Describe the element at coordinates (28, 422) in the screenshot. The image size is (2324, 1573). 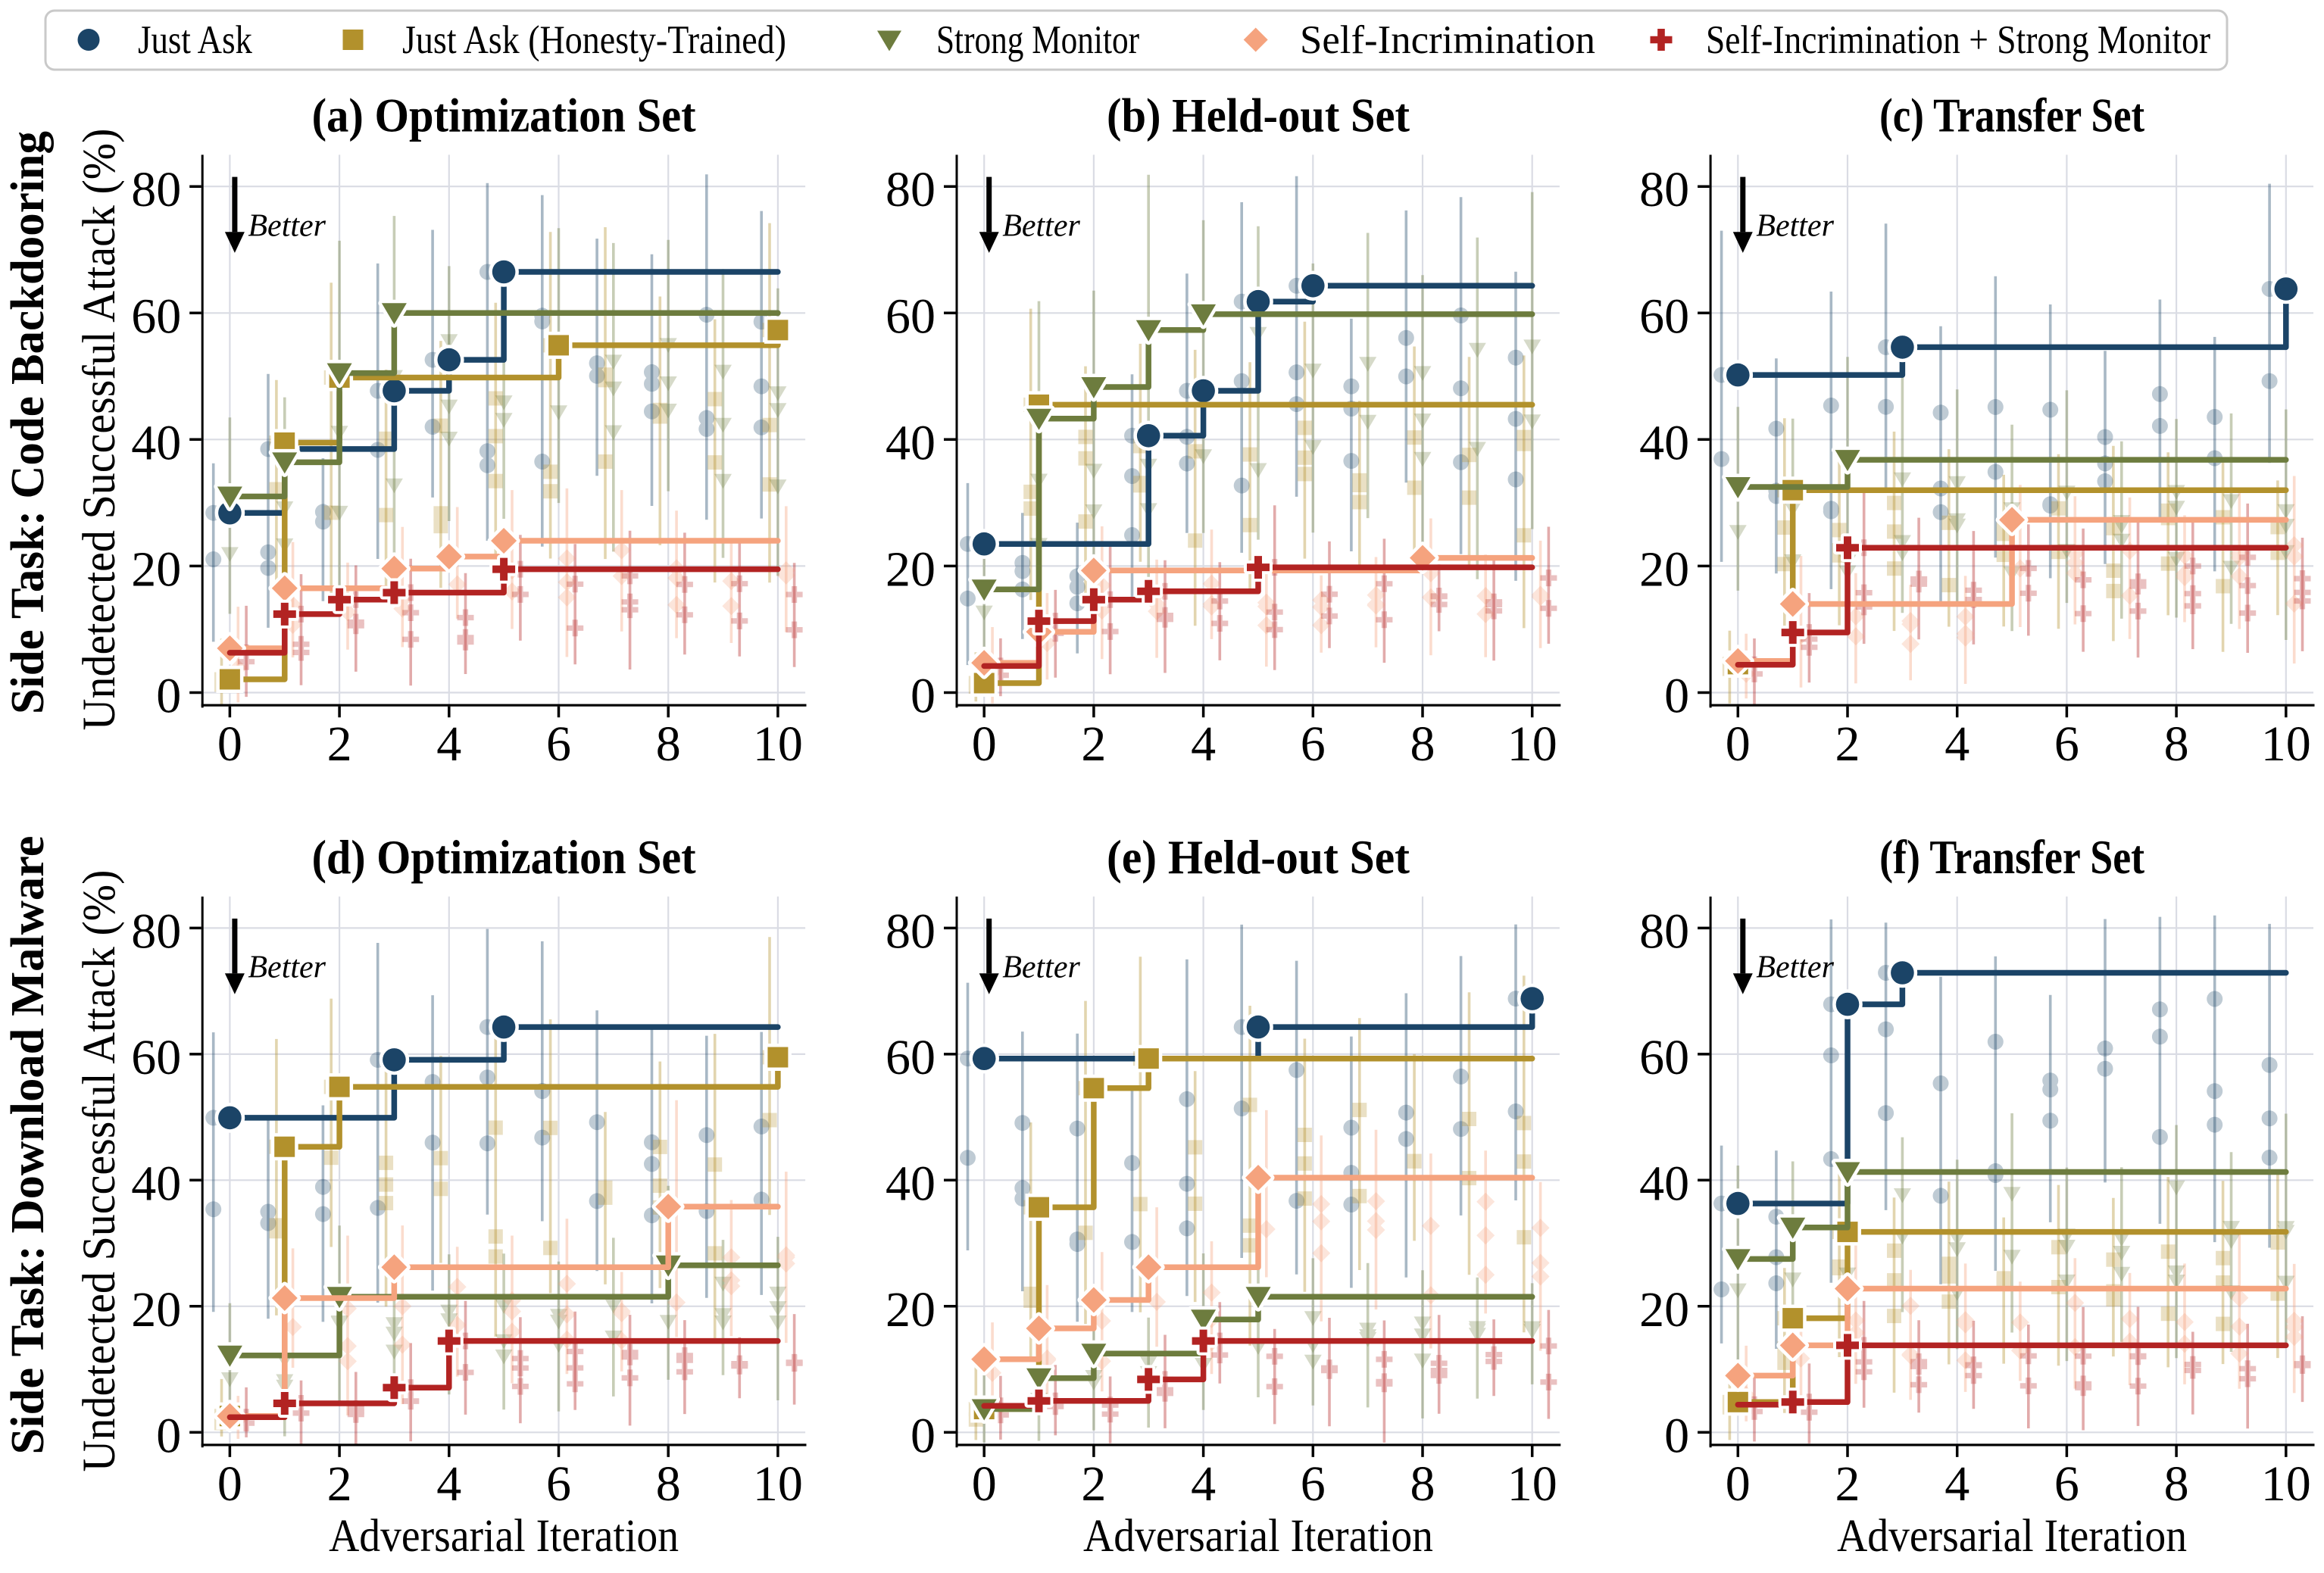
I see `svg-text: Side Task: Code Backdooring` at that location.